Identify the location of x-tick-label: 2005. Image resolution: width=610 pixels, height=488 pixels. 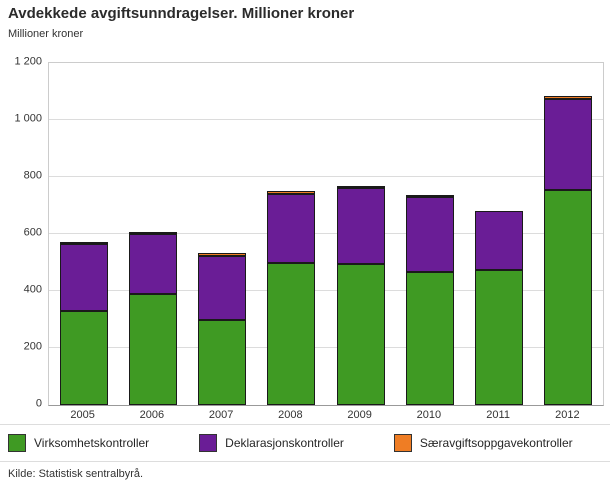
(82, 415).